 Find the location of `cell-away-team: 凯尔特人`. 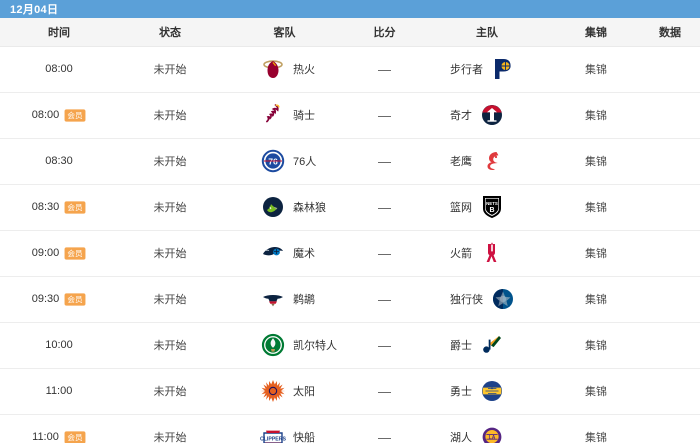

cell-away-team: 凯尔特人 is located at coordinates (284, 344).